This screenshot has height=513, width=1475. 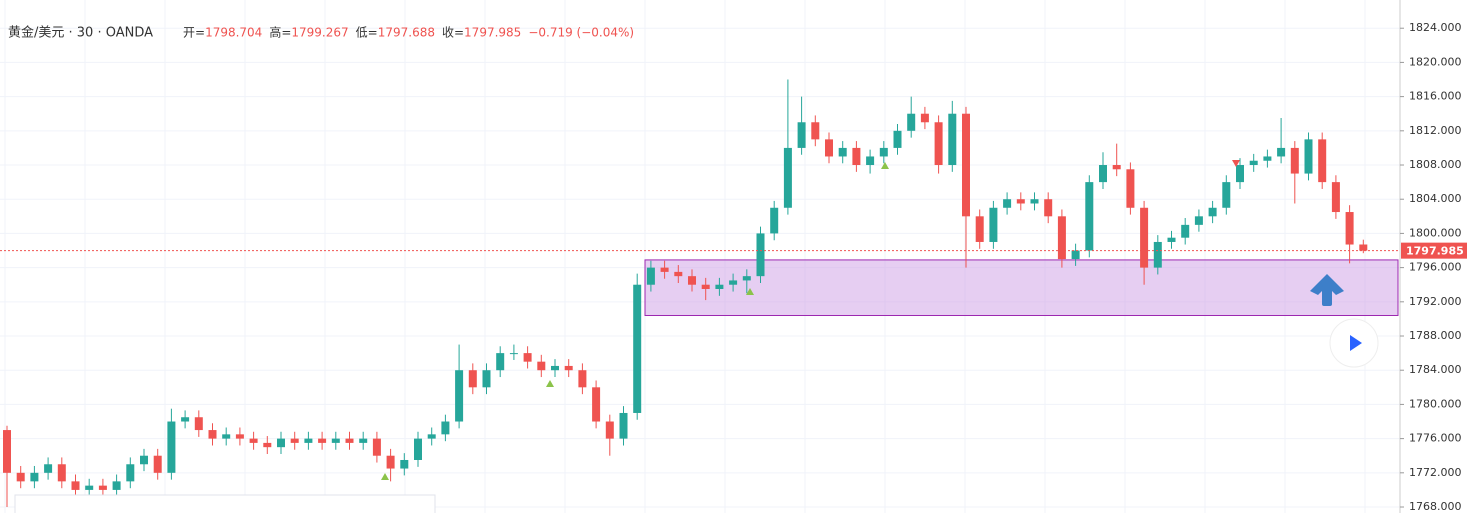 I want to click on last-price-label: 1797.985, so click(x=1435, y=251).